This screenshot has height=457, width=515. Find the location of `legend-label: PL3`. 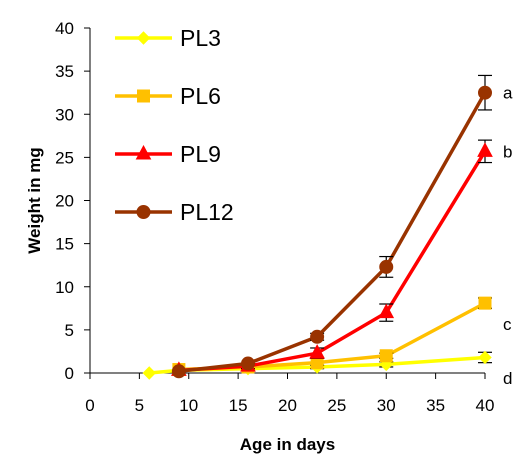

legend-label: PL3 is located at coordinates (200, 38).